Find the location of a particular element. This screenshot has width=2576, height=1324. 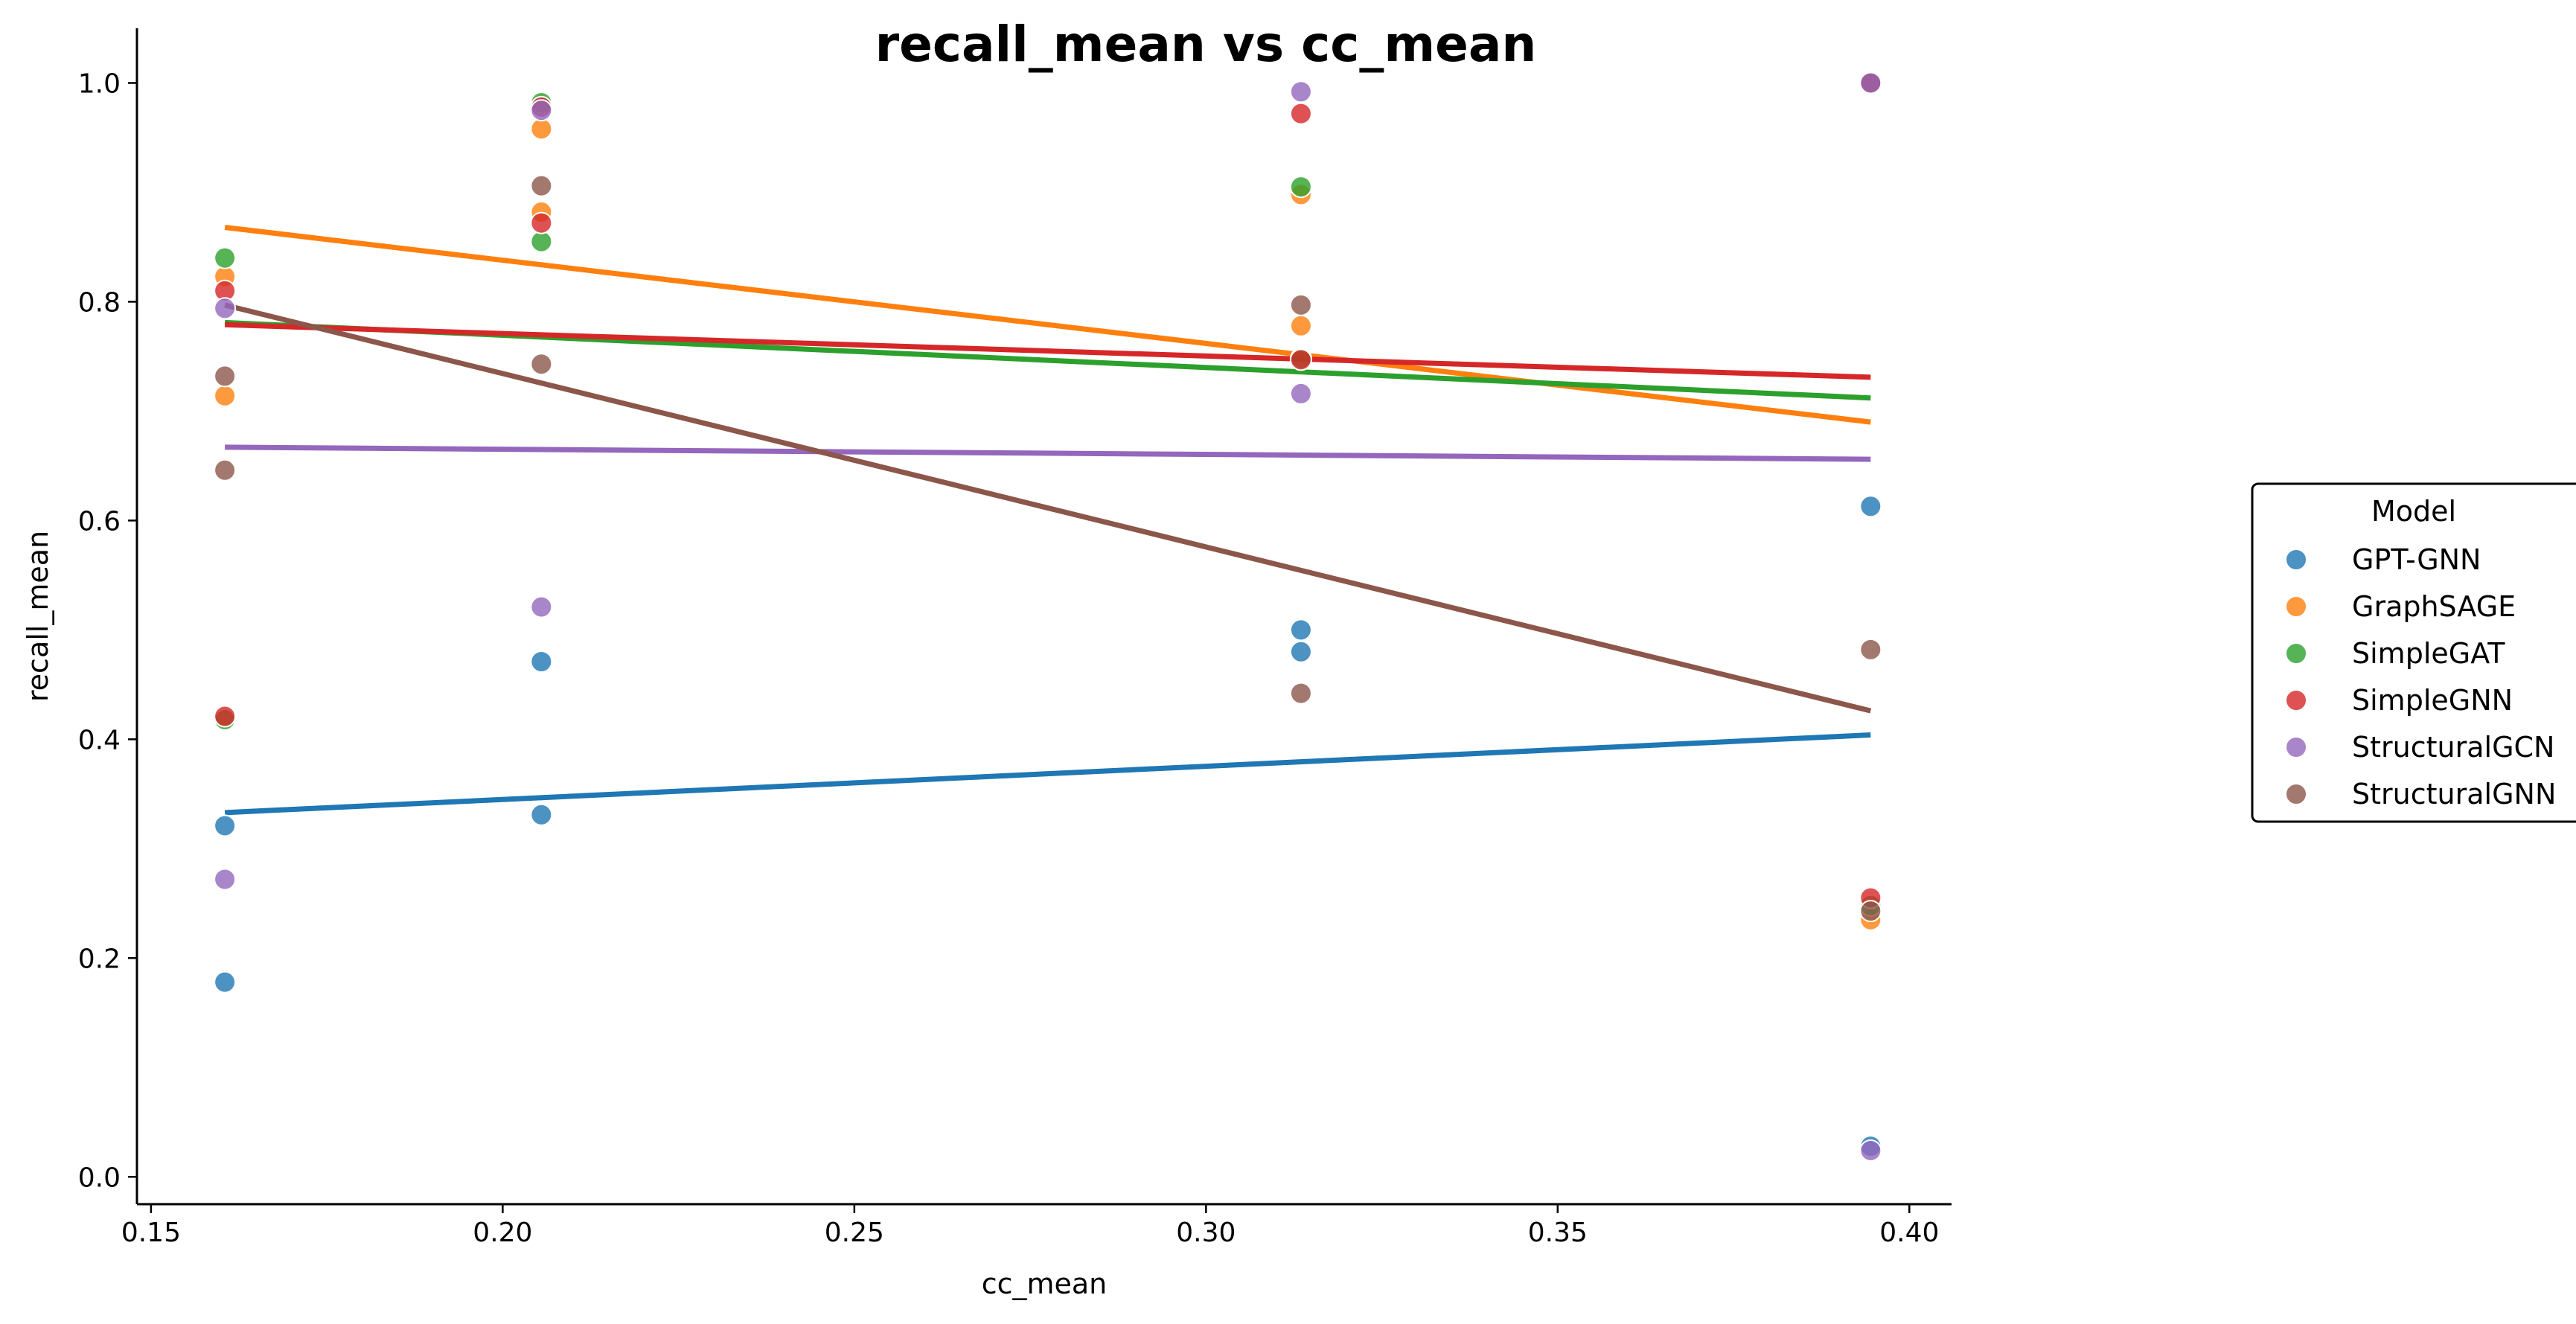

x-tick-label: 0.25 is located at coordinates (854, 1233).